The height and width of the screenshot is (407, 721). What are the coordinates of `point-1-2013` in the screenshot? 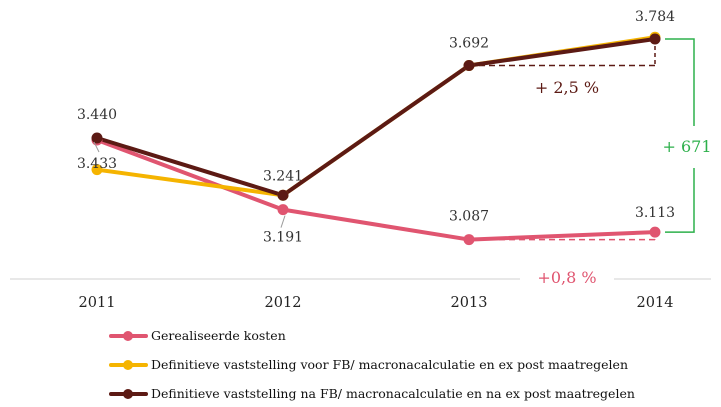 It's located at (469, 240).